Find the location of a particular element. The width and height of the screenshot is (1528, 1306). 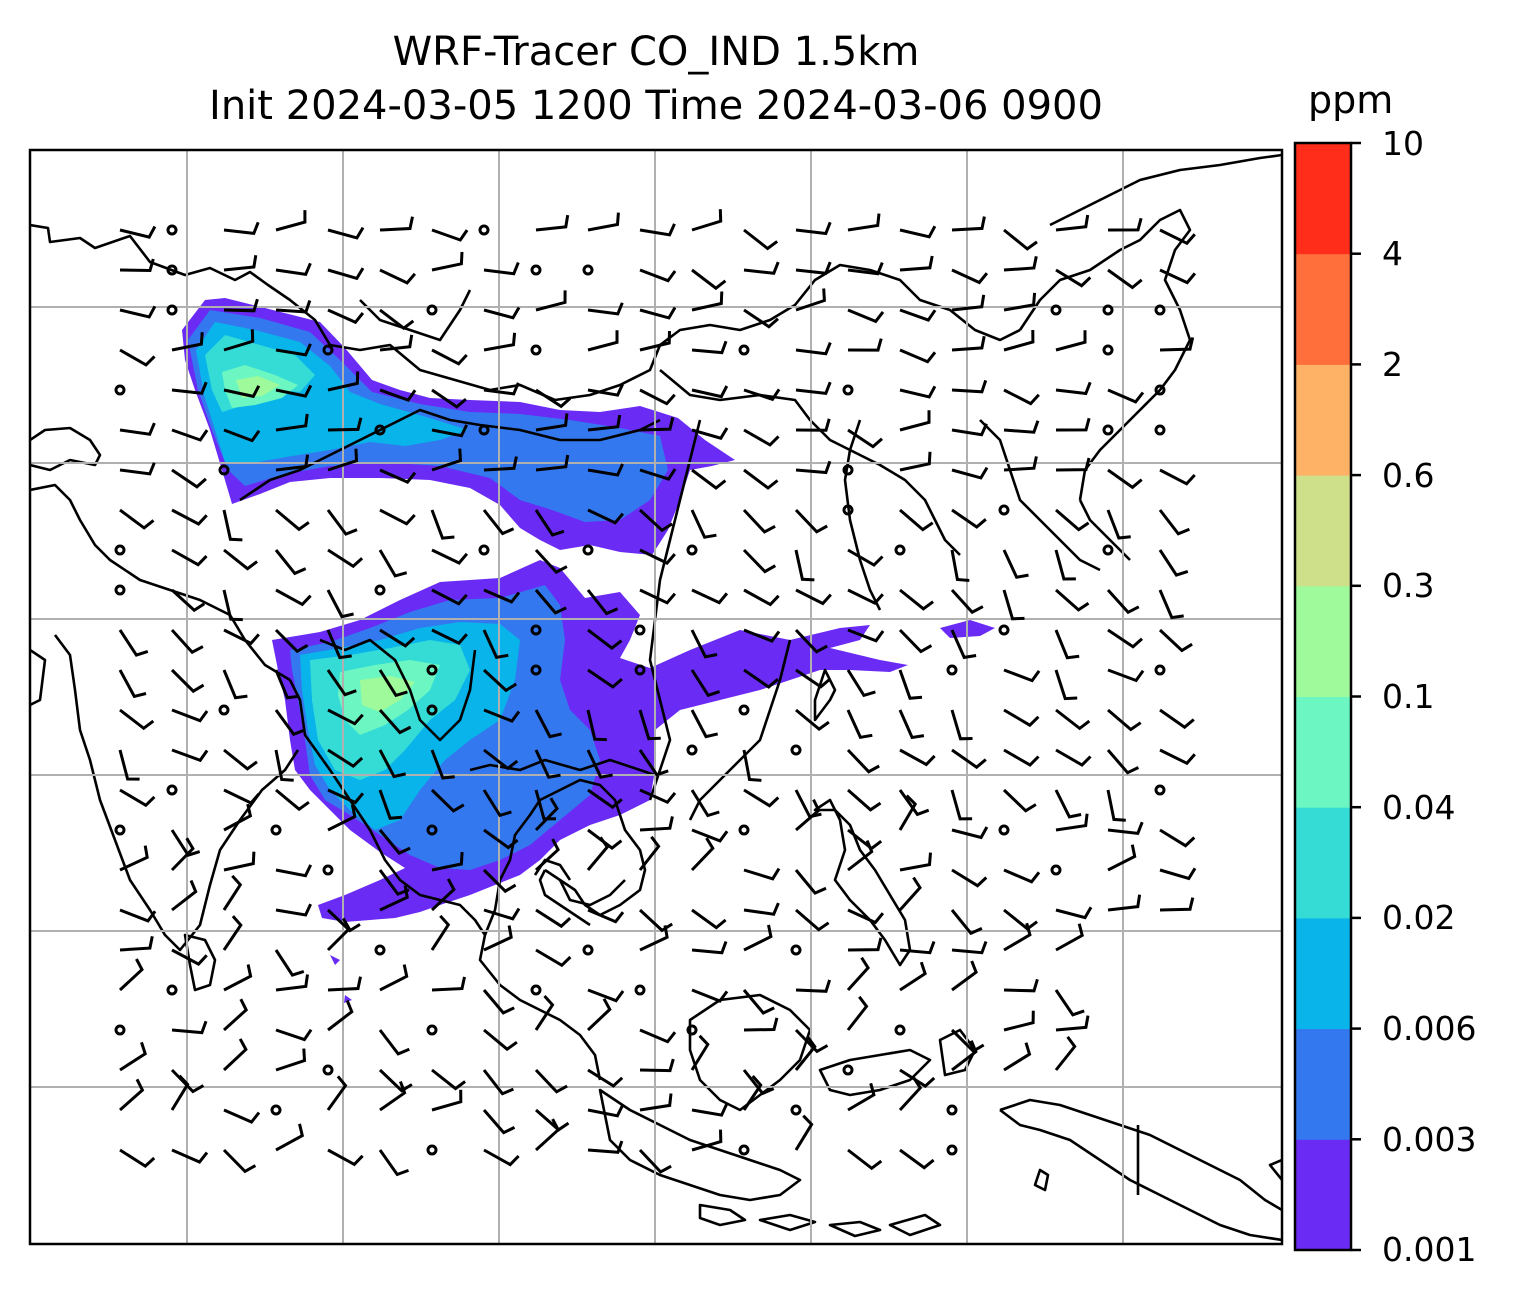

colorbar-band is located at coordinates (1323, 973).